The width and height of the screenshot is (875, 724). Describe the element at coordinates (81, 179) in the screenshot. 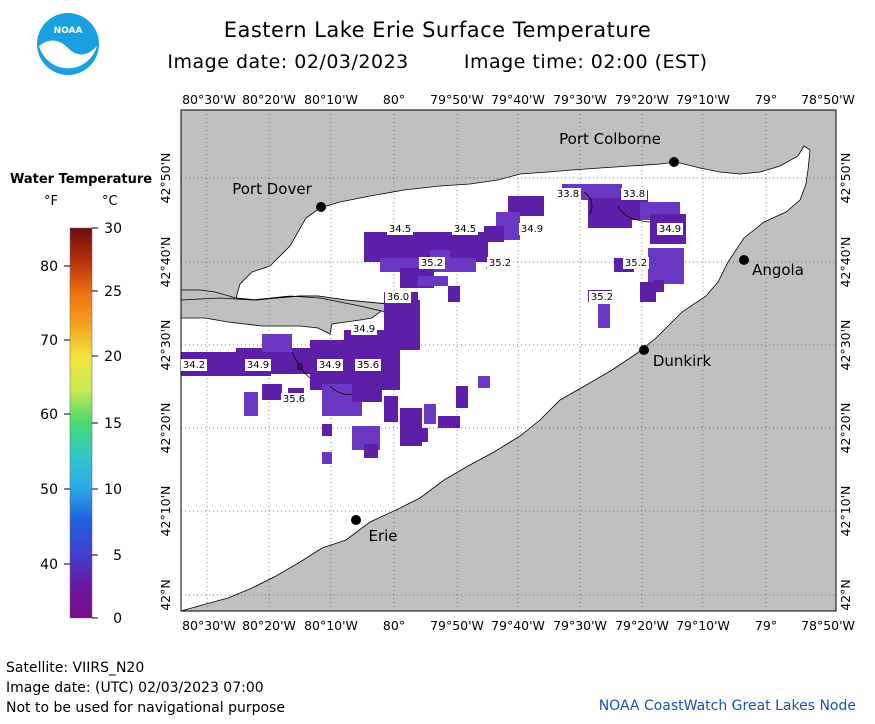

I see `legend-title: Water Temperature` at that location.